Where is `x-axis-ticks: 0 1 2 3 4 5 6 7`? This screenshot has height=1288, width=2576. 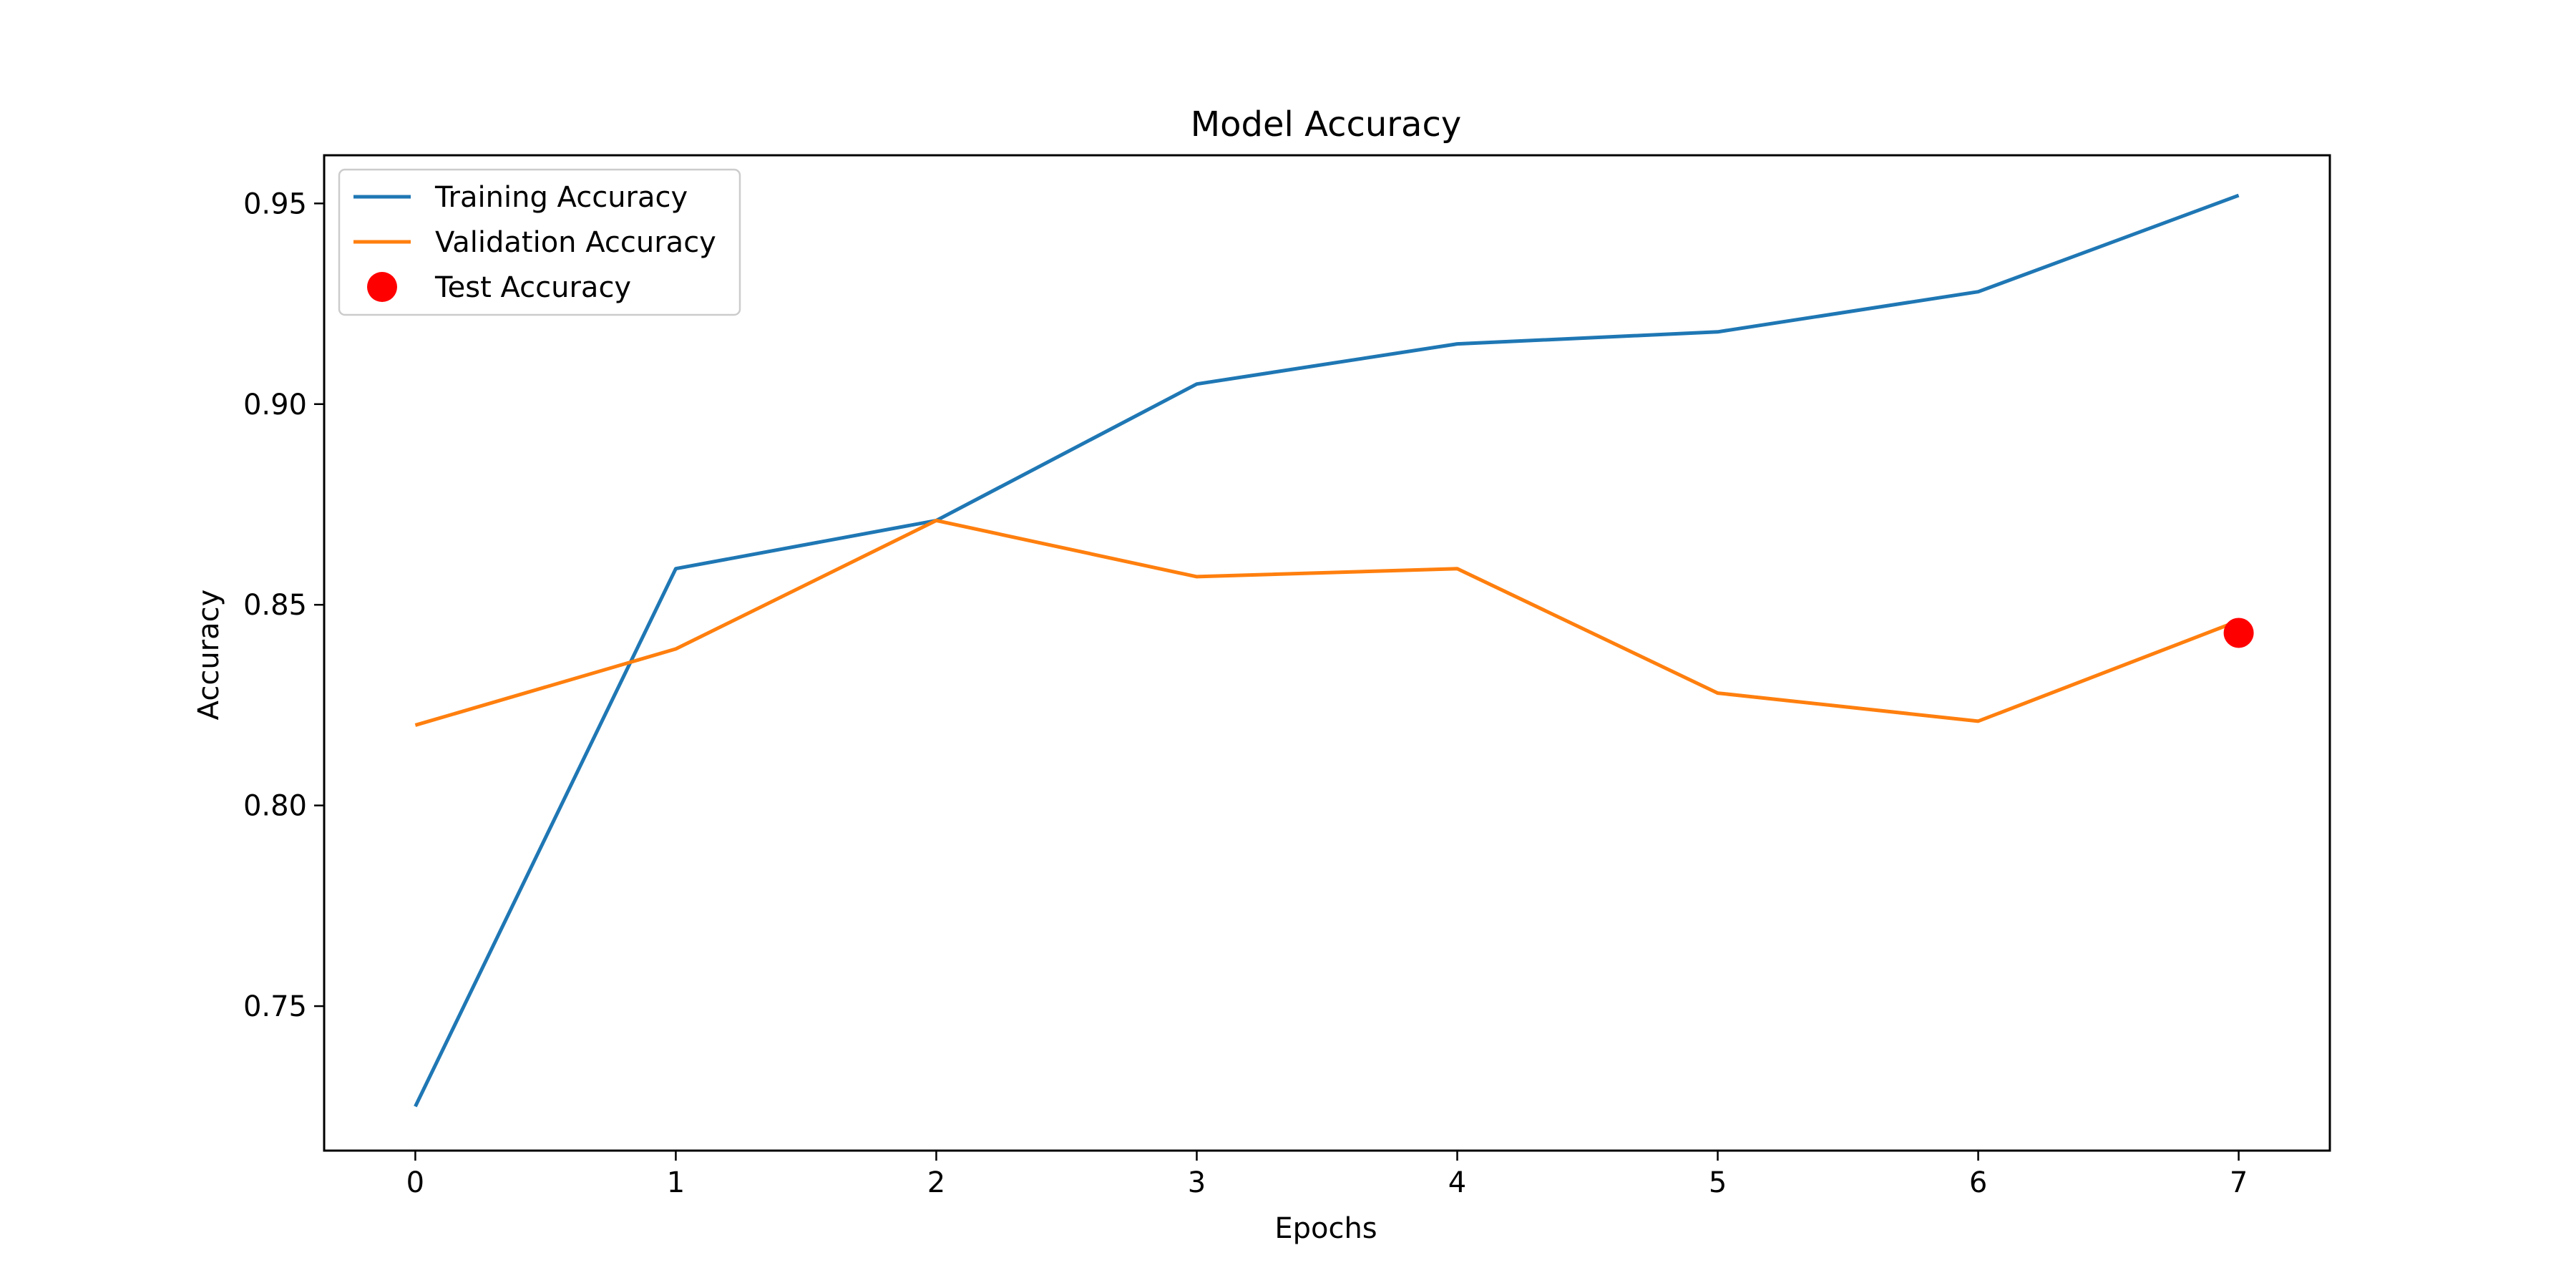 x-axis-ticks: 0 1 2 3 4 5 6 7 is located at coordinates (1327, 1175).